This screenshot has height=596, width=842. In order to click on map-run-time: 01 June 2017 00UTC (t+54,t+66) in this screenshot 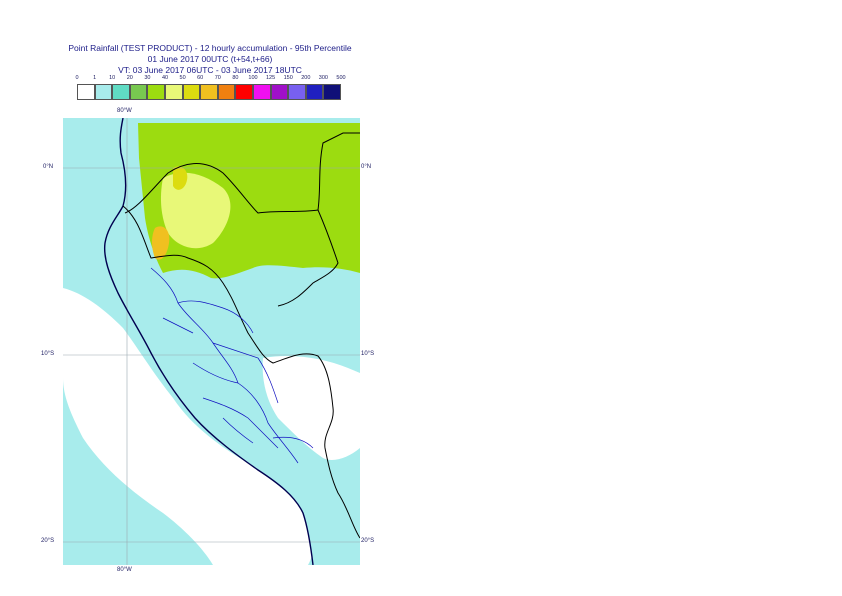, I will do `click(210, 59)`.